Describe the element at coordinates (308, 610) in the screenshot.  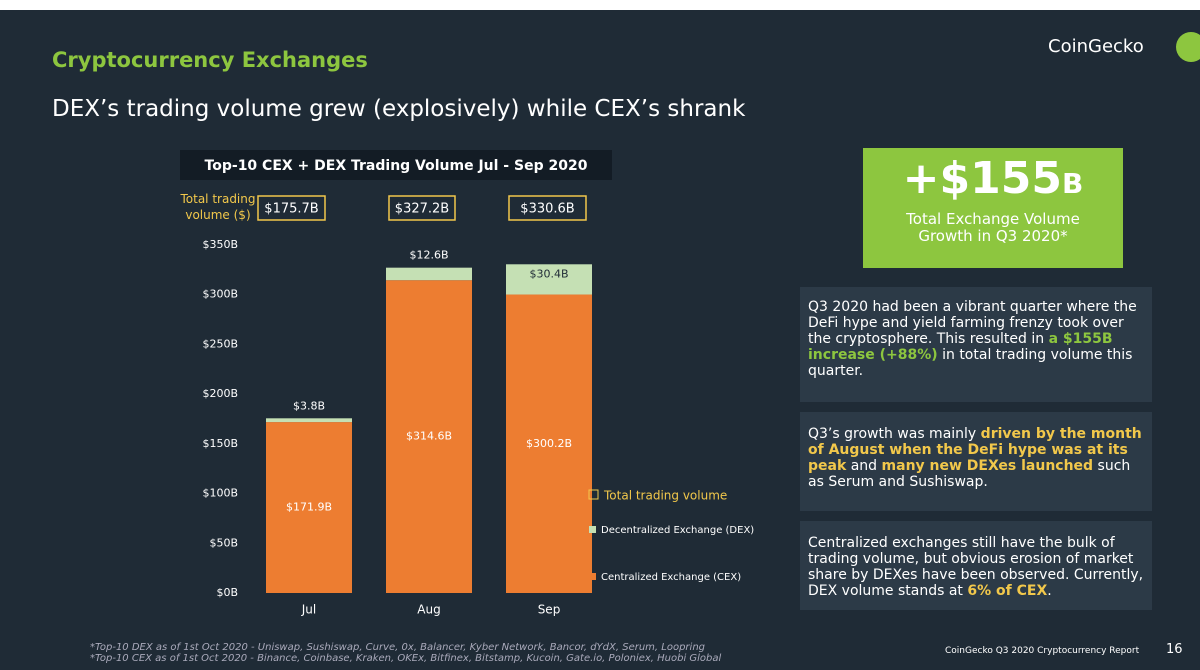
I see `x-tick-label: Jul` at that location.